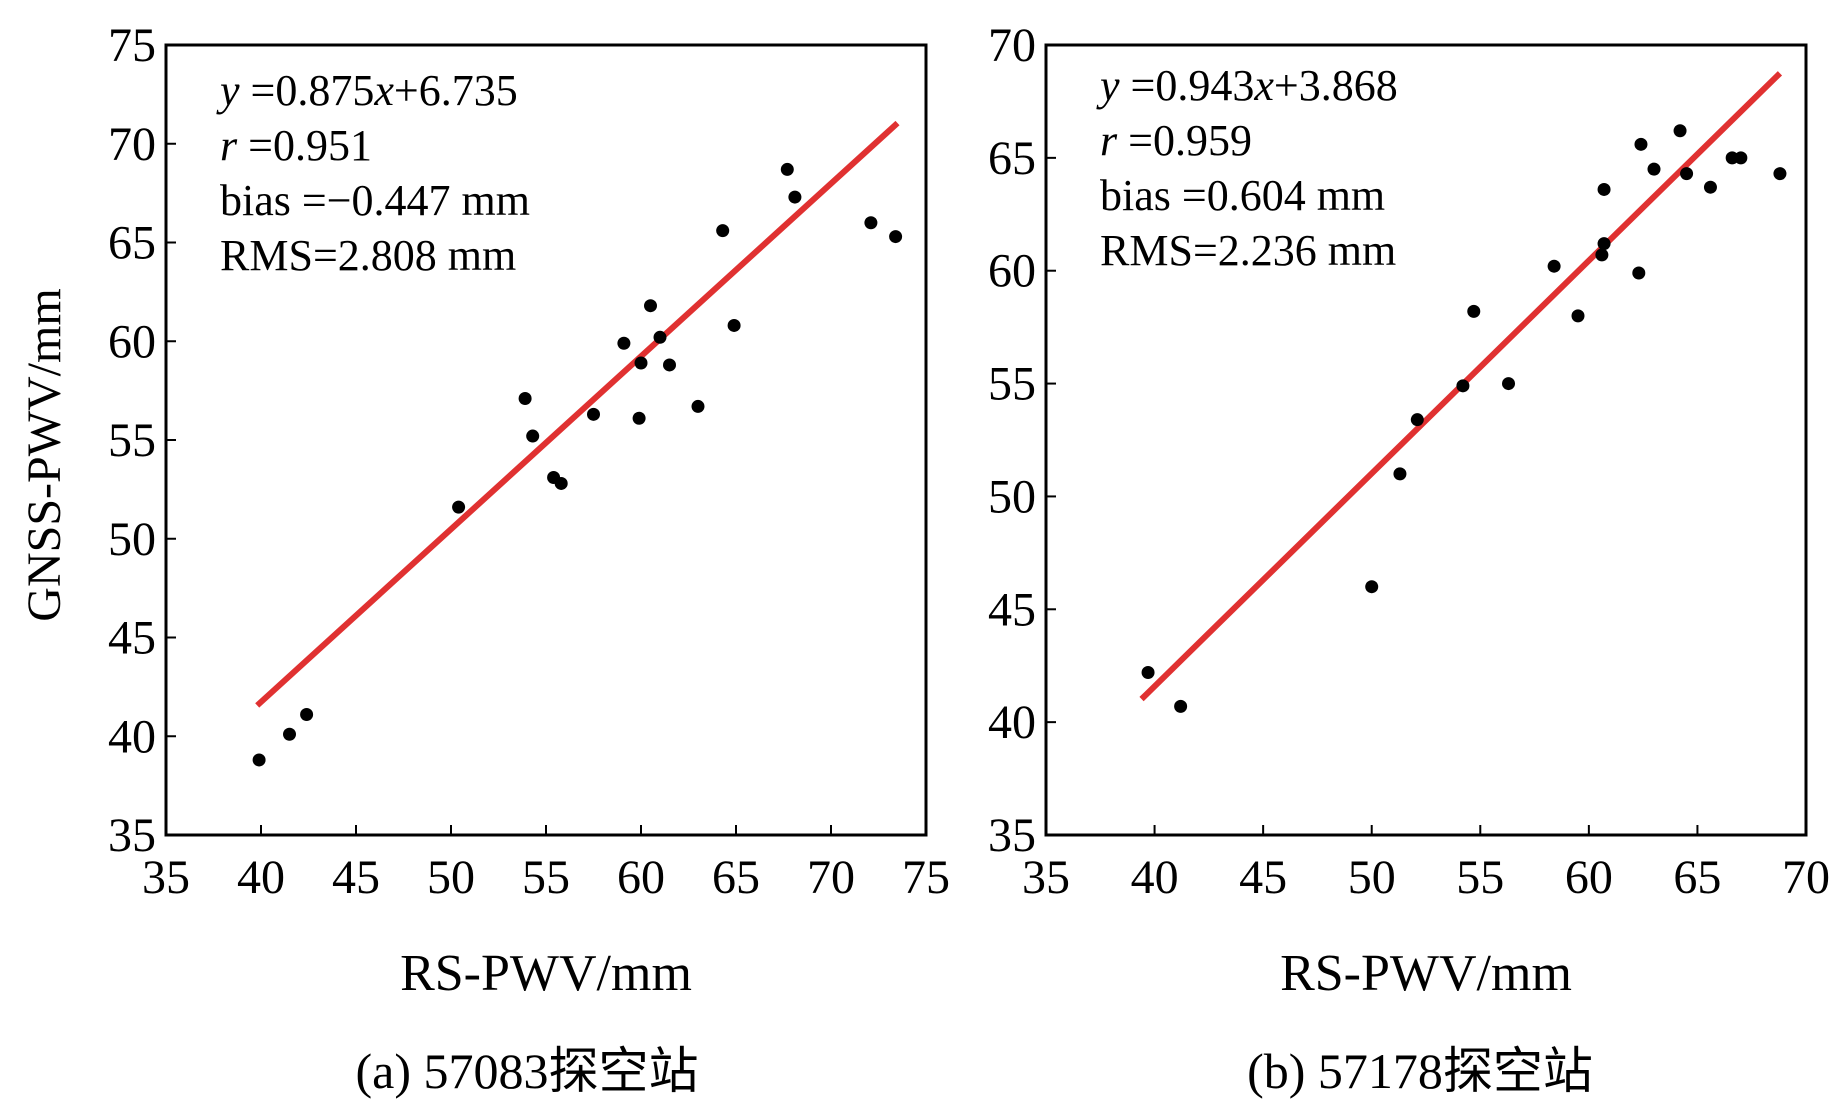  I want to click on y-tick-label-a-55: 55, so click(132, 440).